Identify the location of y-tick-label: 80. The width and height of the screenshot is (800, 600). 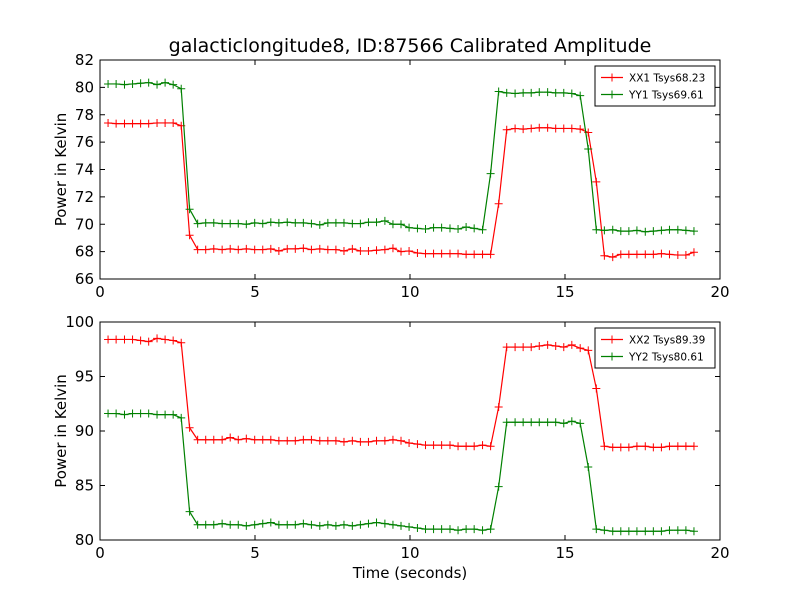
(84, 87).